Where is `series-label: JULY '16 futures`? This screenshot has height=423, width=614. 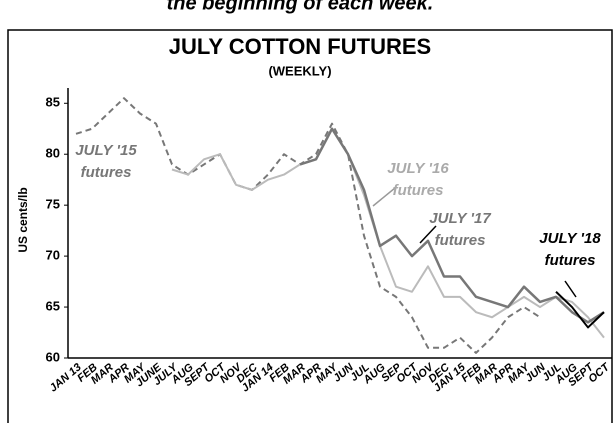
series-label: JULY '16 futures is located at coordinates (418, 179).